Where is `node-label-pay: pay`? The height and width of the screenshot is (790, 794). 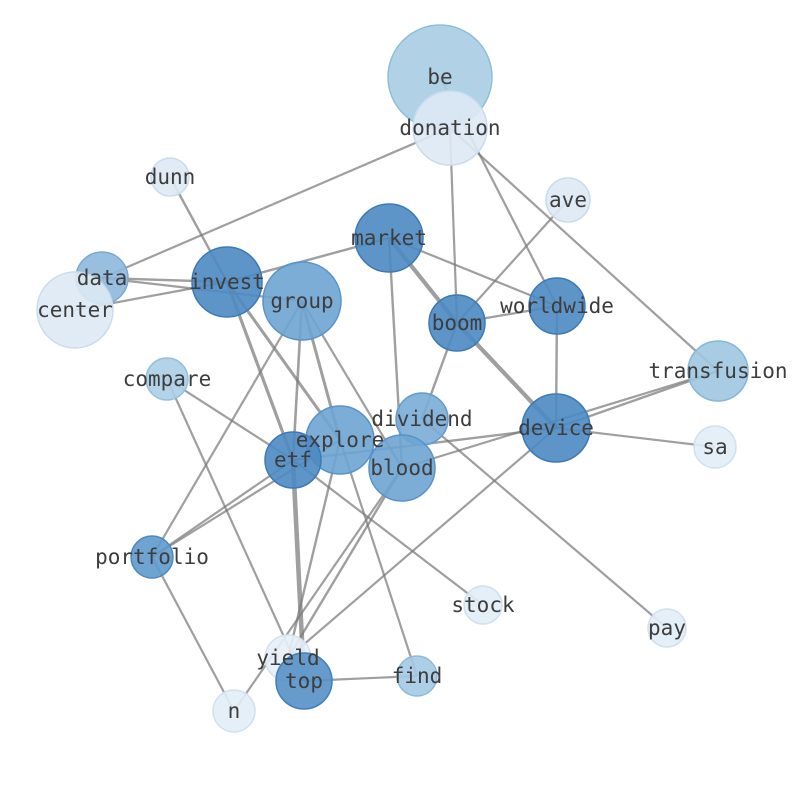 node-label-pay: pay is located at coordinates (667, 628).